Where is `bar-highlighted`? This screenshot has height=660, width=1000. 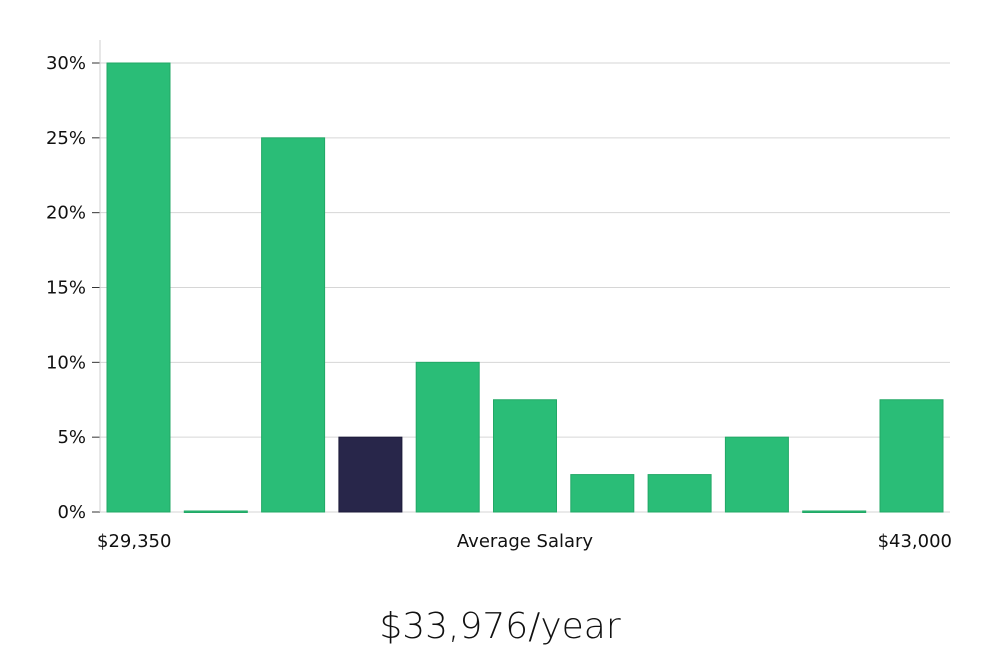
bar-highlighted is located at coordinates (370, 474).